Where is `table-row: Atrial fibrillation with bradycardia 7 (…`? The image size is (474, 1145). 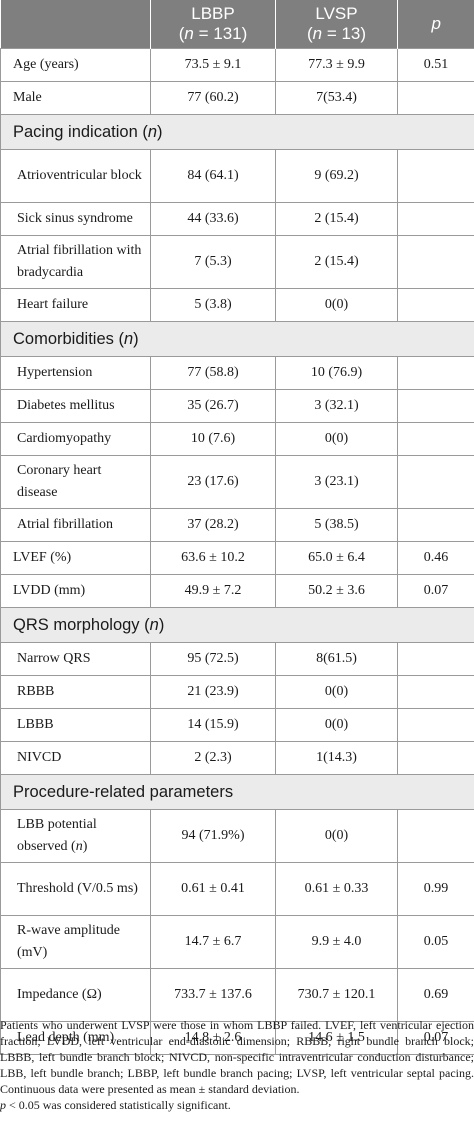 table-row: Atrial fibrillation with bradycardia 7 (… is located at coordinates (237, 262).